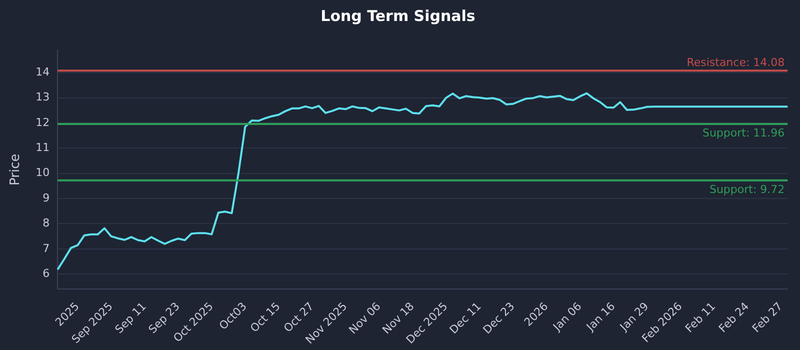 The image size is (800, 350). I want to click on x-tick-label: Feb 24, so click(734, 318).